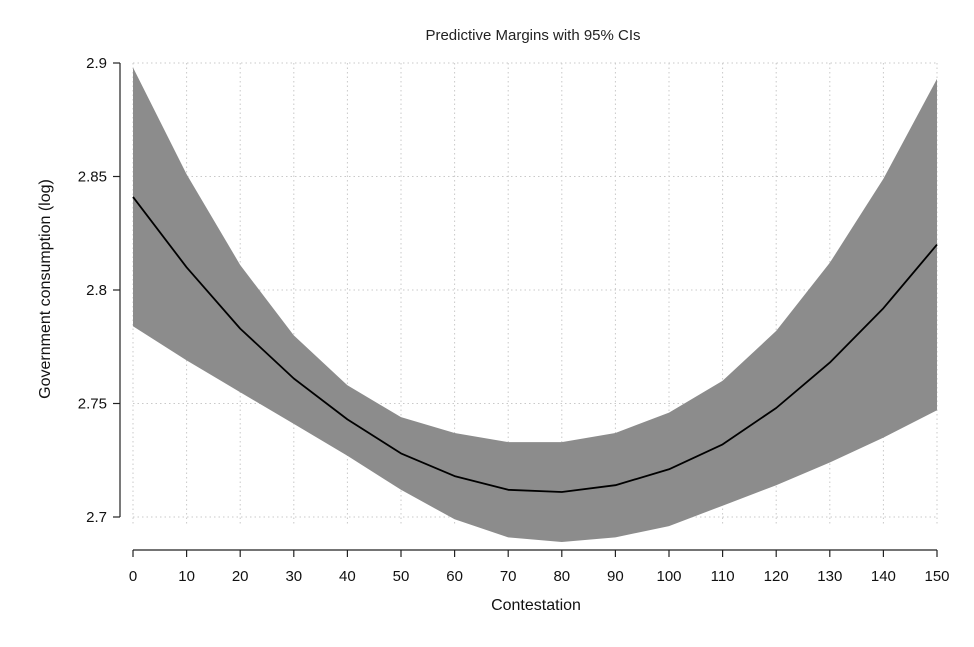  Describe the element at coordinates (347, 576) in the screenshot. I see `x-tick-label: 40` at that location.